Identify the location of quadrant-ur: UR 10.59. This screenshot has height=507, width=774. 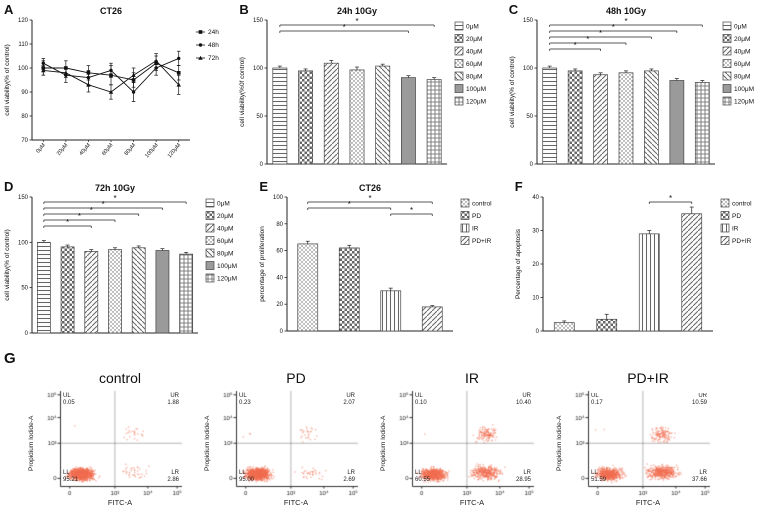
(699, 399).